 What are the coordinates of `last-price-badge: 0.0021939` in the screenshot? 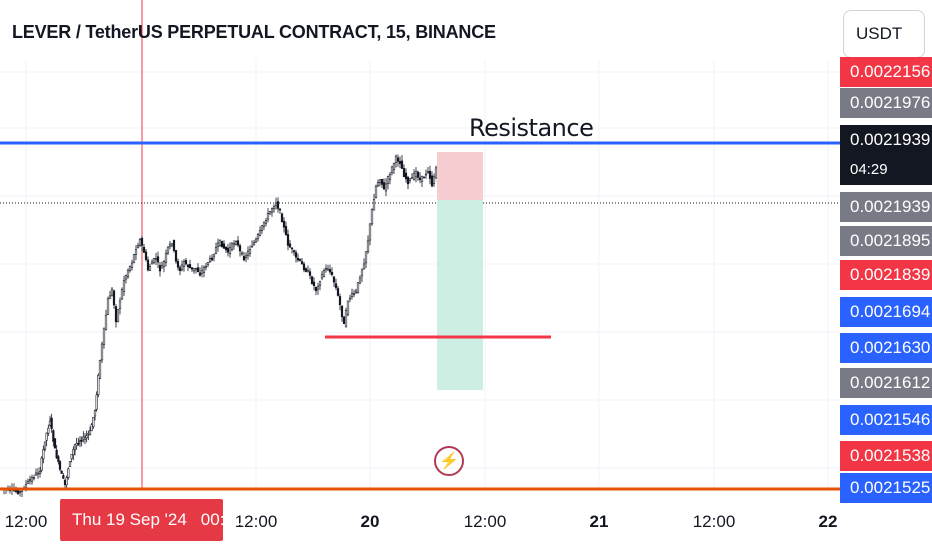 It's located at (886, 140).